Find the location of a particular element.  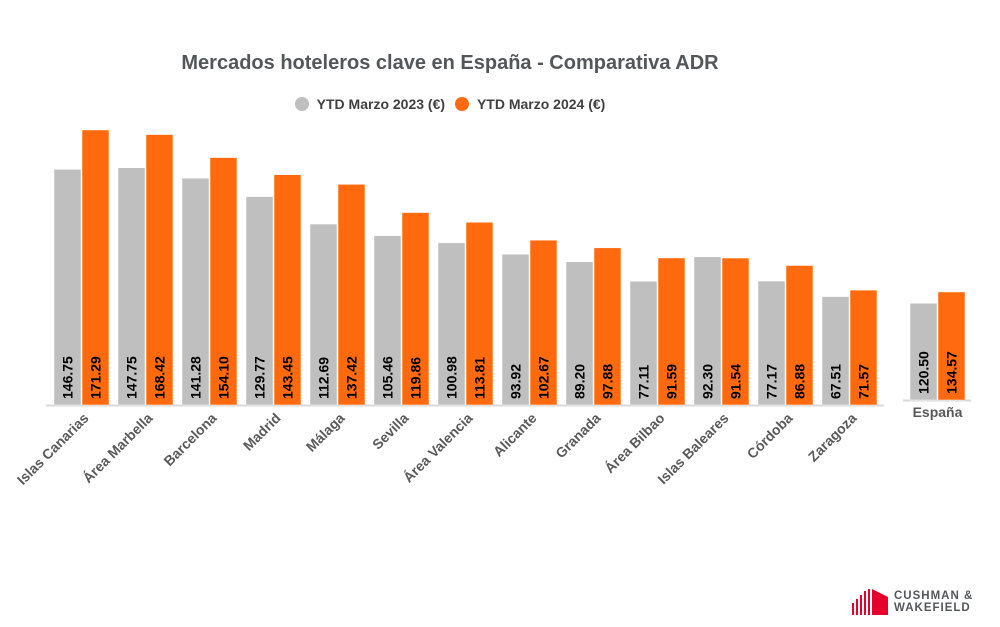

data-label-alicante-2024: 102.67 is located at coordinates (544, 377).